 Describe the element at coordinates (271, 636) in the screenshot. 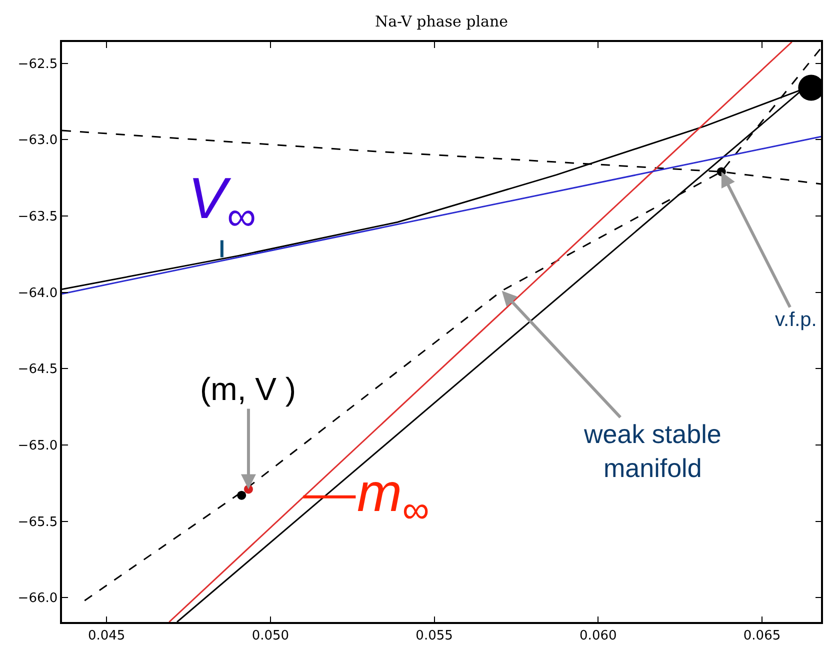

I see `x-tick-label: 0.050` at that location.